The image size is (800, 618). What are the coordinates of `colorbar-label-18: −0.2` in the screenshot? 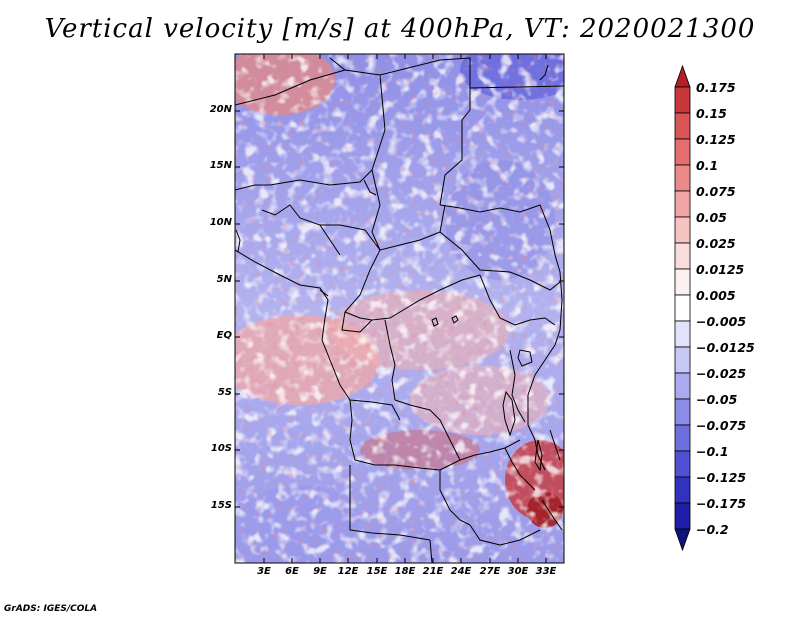 It's located at (712, 529).